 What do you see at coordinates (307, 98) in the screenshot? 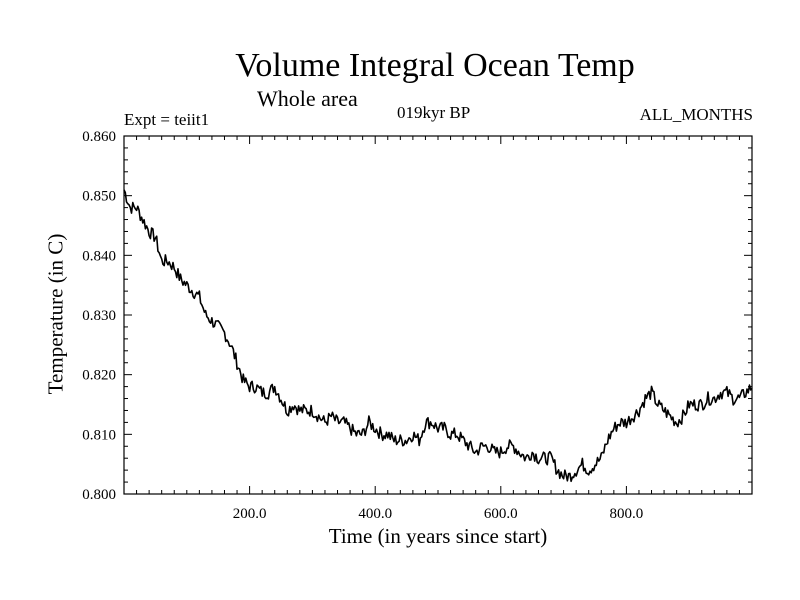
I see `chart-subtitle: Whole area` at bounding box center [307, 98].